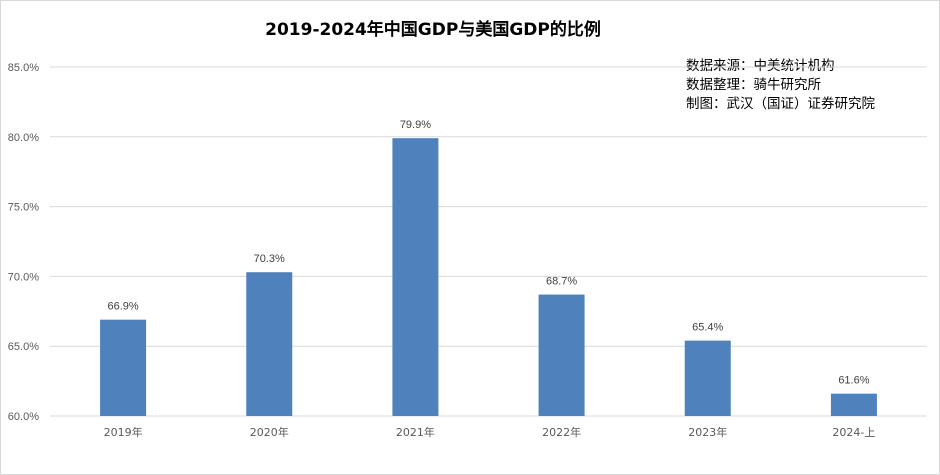 This screenshot has width=940, height=475. What do you see at coordinates (23, 68) in the screenshot?
I see `y-tick-label: 85.0%` at bounding box center [23, 68].